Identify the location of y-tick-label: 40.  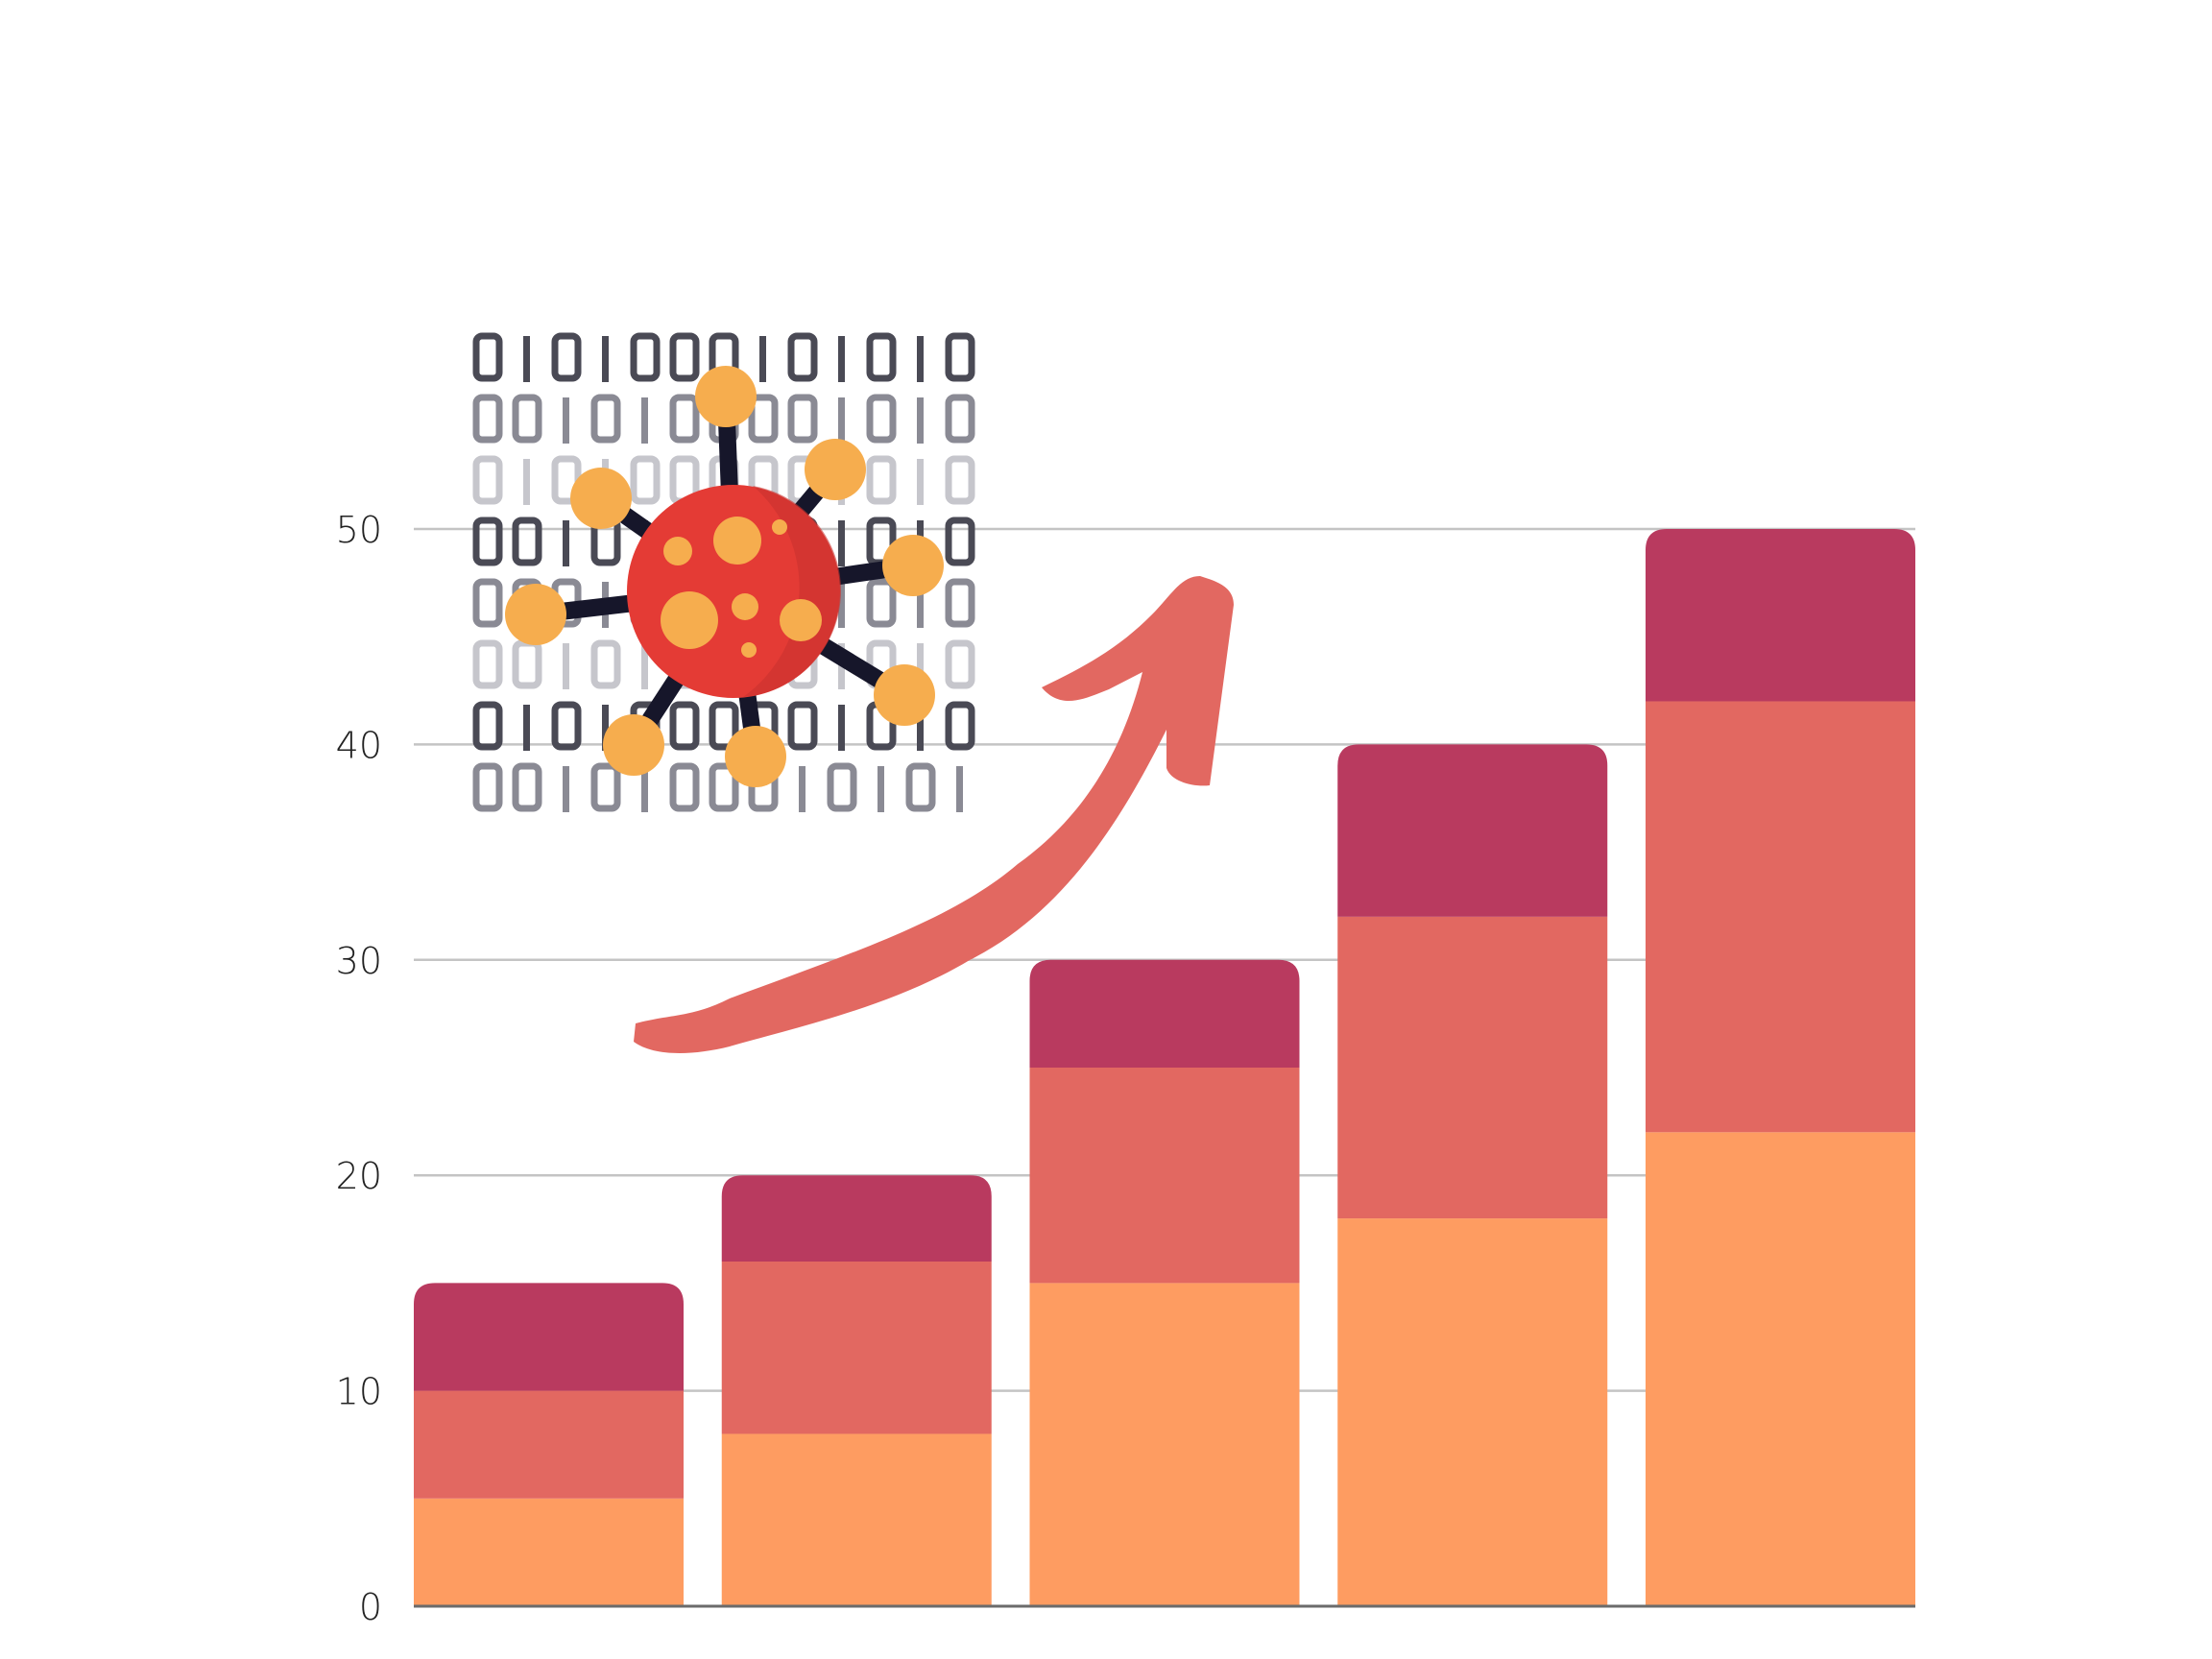
(359, 745).